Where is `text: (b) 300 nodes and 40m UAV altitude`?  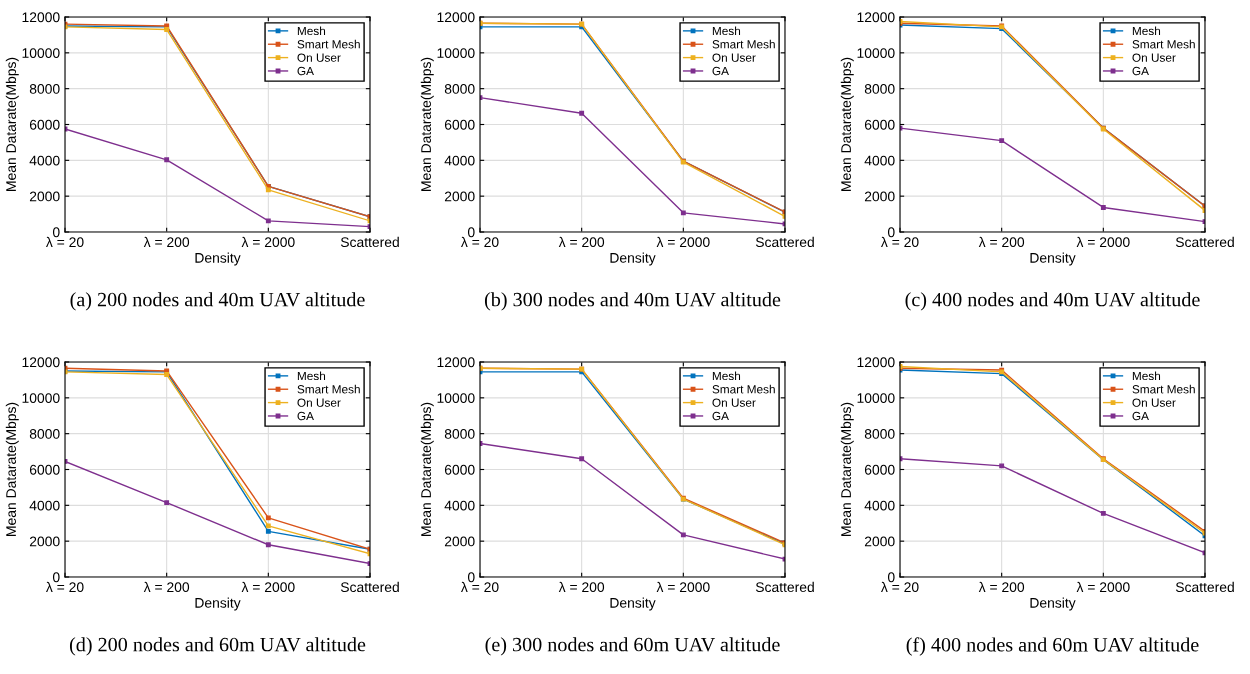
text: (b) 300 nodes and 40m UAV altitude is located at coordinates (632, 301).